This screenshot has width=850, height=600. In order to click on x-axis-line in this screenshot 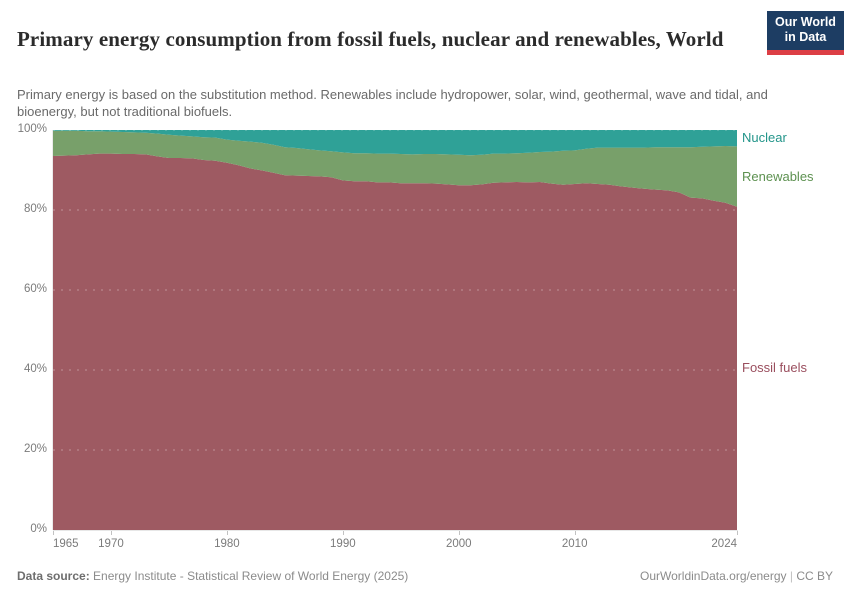, I will do `click(395, 530)`.